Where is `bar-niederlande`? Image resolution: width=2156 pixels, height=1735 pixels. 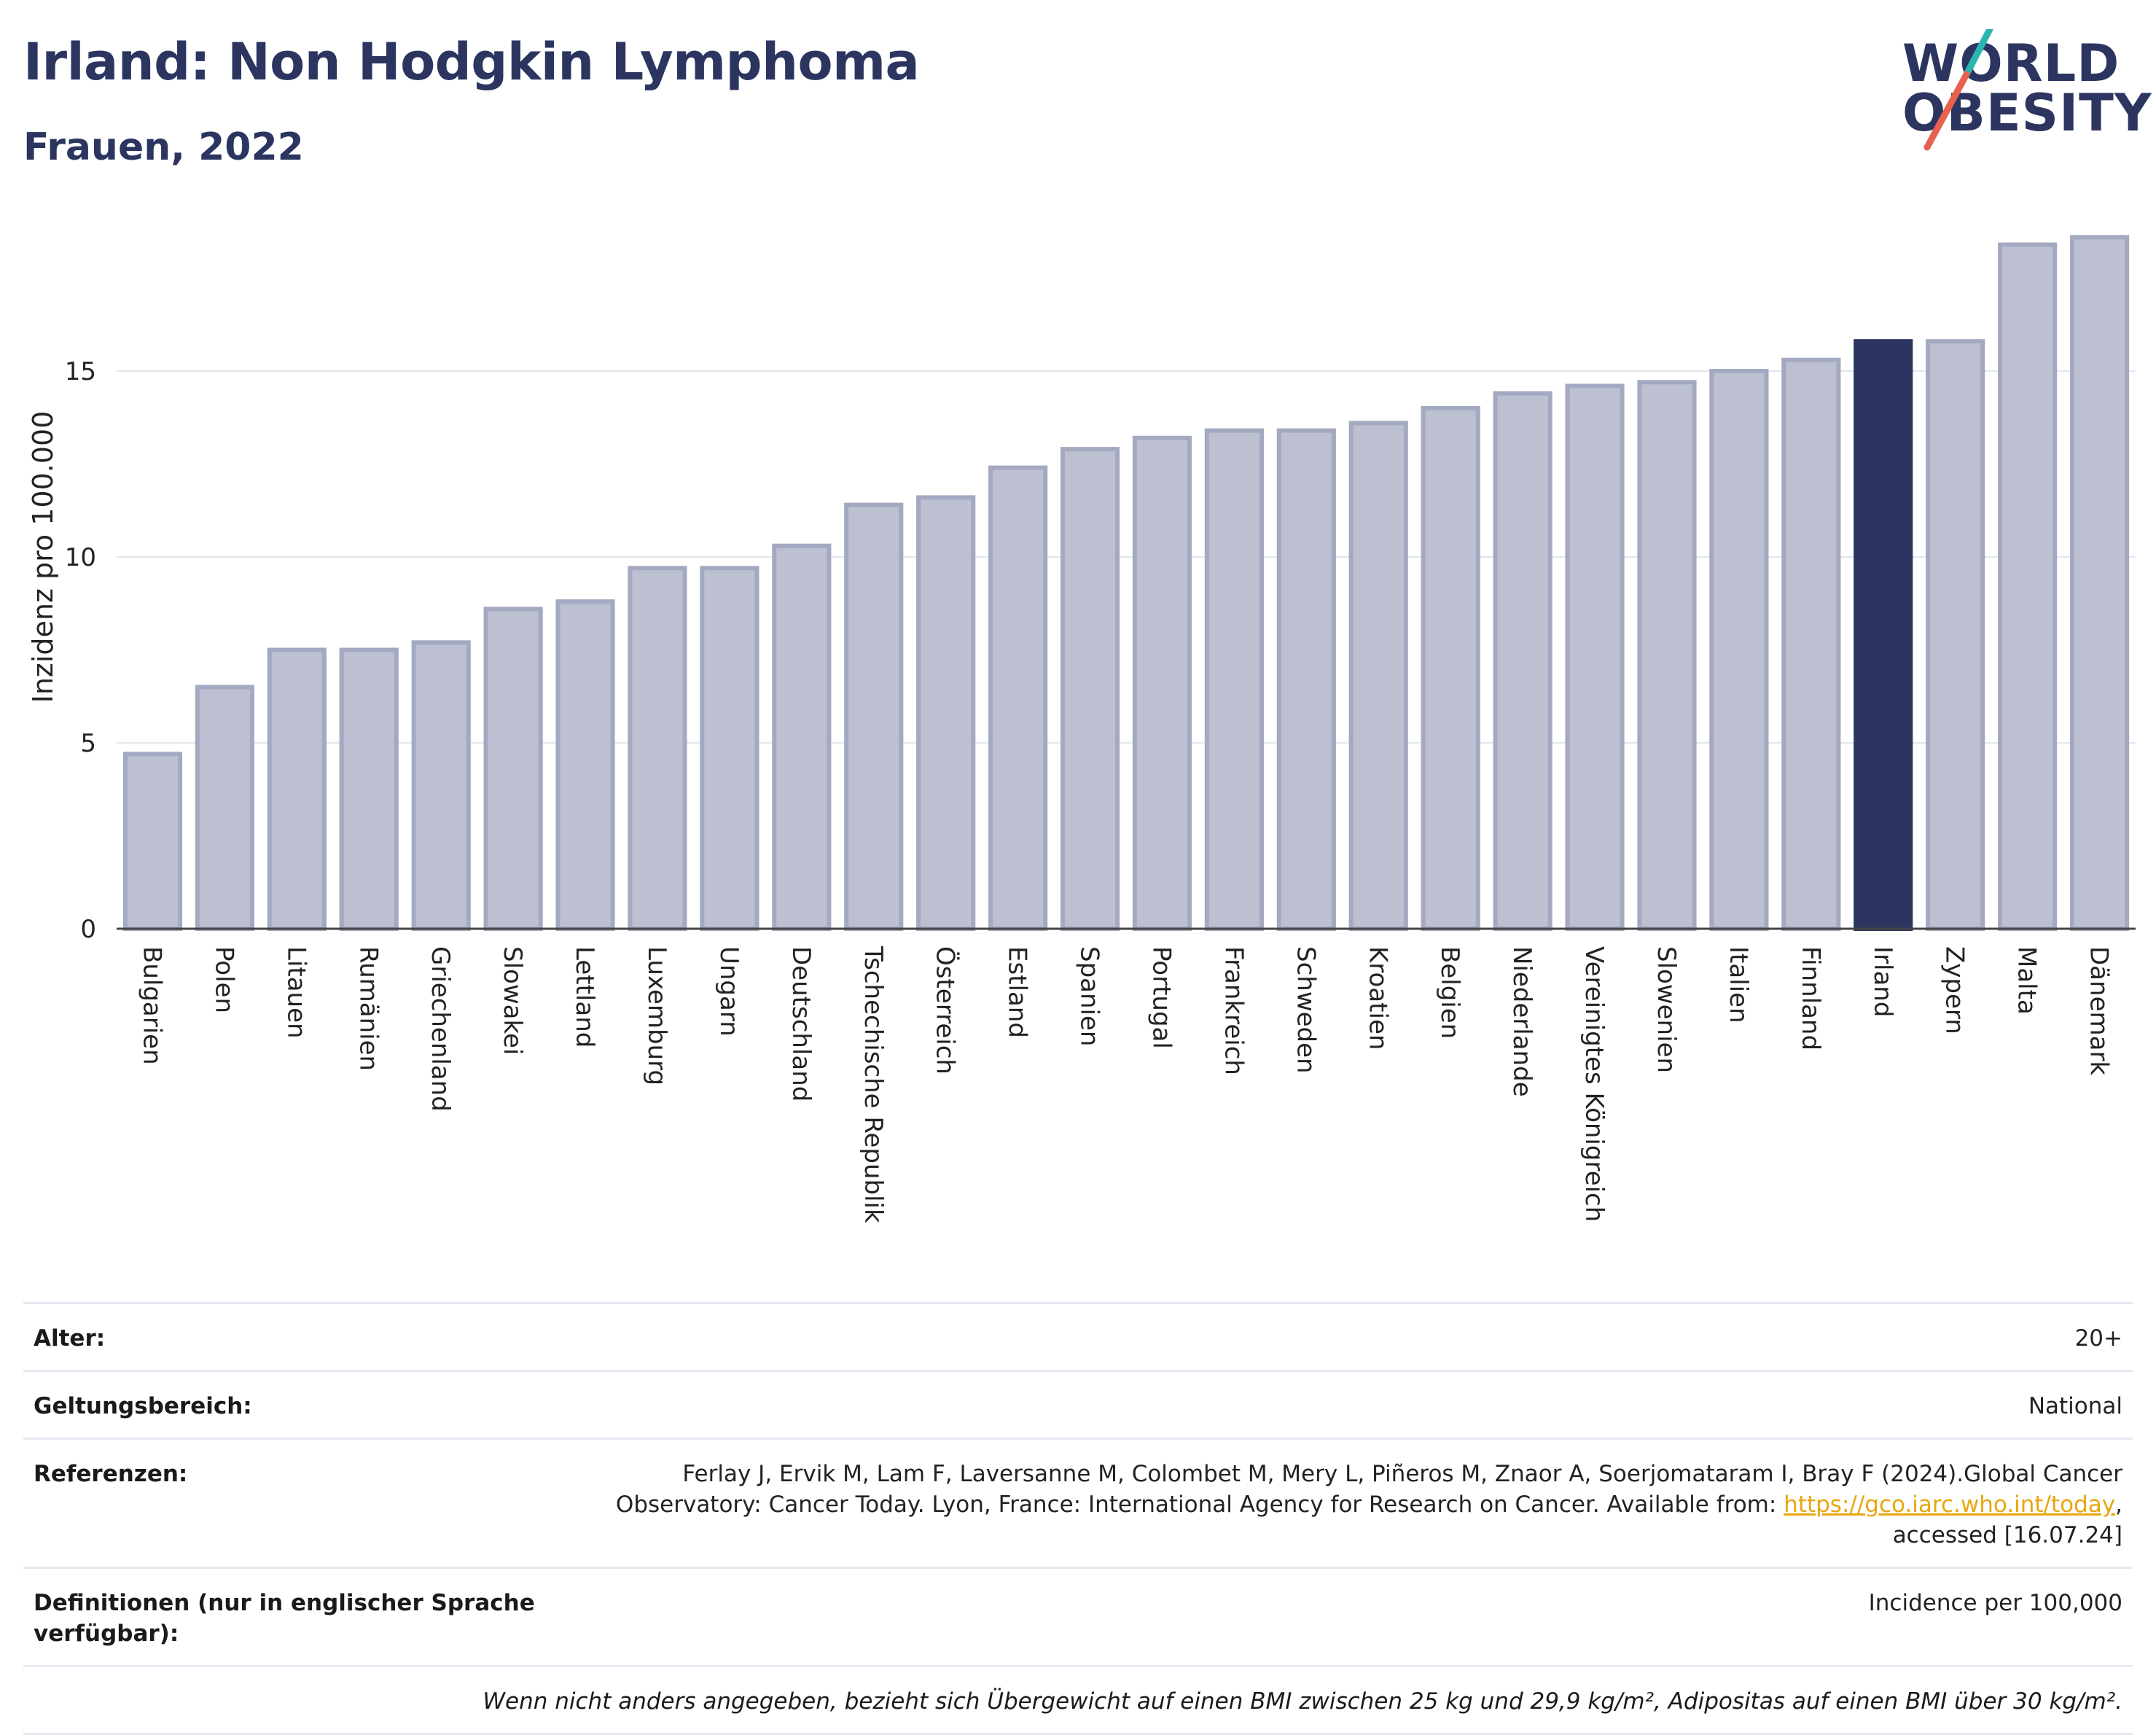
bar-niederlande is located at coordinates (1523, 661).